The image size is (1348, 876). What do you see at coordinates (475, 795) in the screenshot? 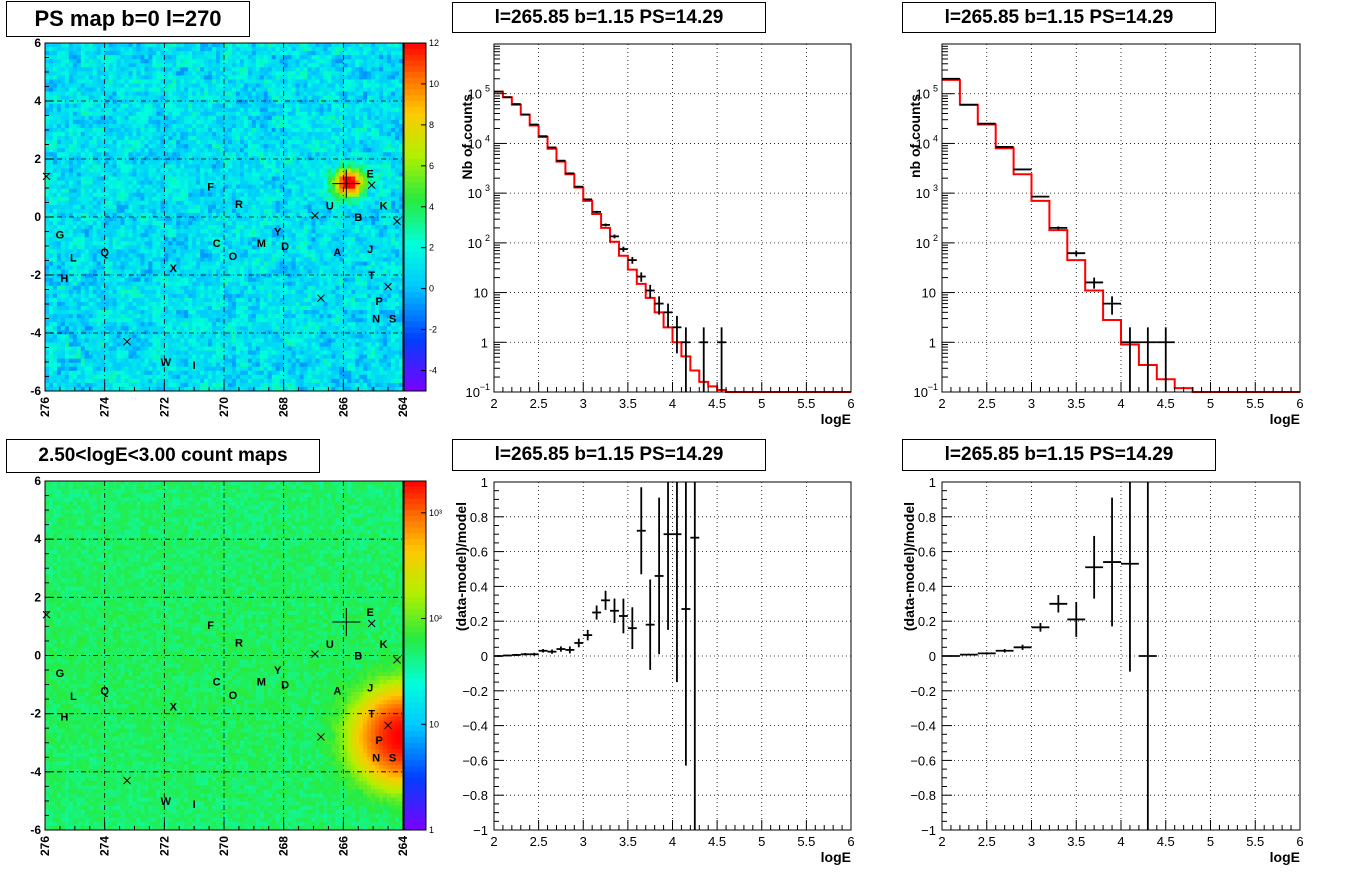
I see `resid_a-ytick-label: −0.8` at bounding box center [475, 795].